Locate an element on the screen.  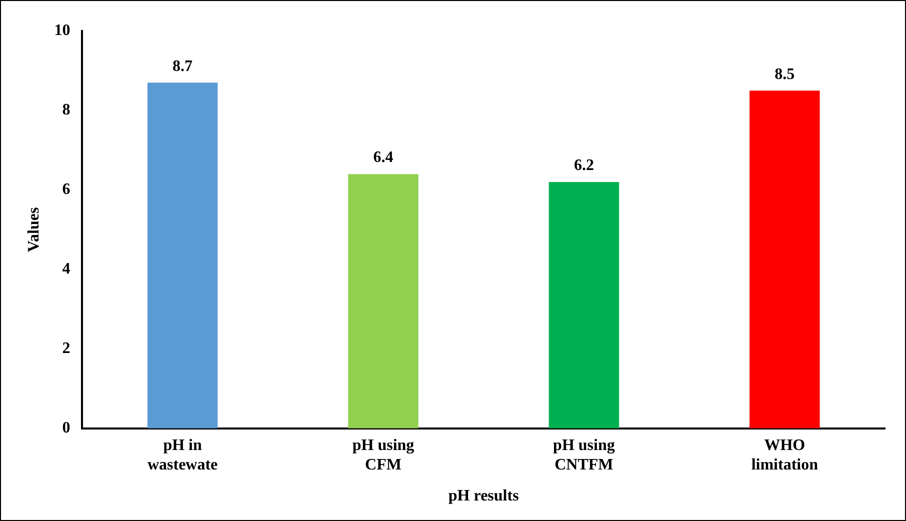
y-tick-label: 6 is located at coordinates (66, 189).